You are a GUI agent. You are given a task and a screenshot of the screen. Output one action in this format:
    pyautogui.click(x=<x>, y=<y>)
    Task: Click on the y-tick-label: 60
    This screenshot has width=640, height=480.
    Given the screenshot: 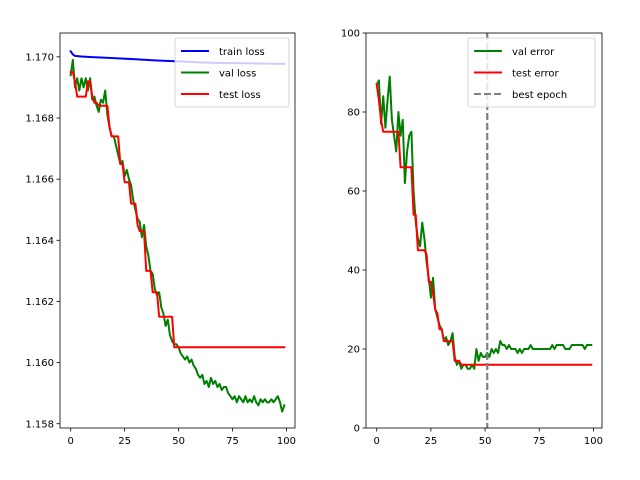 What is the action you would take?
    pyautogui.click(x=353, y=192)
    